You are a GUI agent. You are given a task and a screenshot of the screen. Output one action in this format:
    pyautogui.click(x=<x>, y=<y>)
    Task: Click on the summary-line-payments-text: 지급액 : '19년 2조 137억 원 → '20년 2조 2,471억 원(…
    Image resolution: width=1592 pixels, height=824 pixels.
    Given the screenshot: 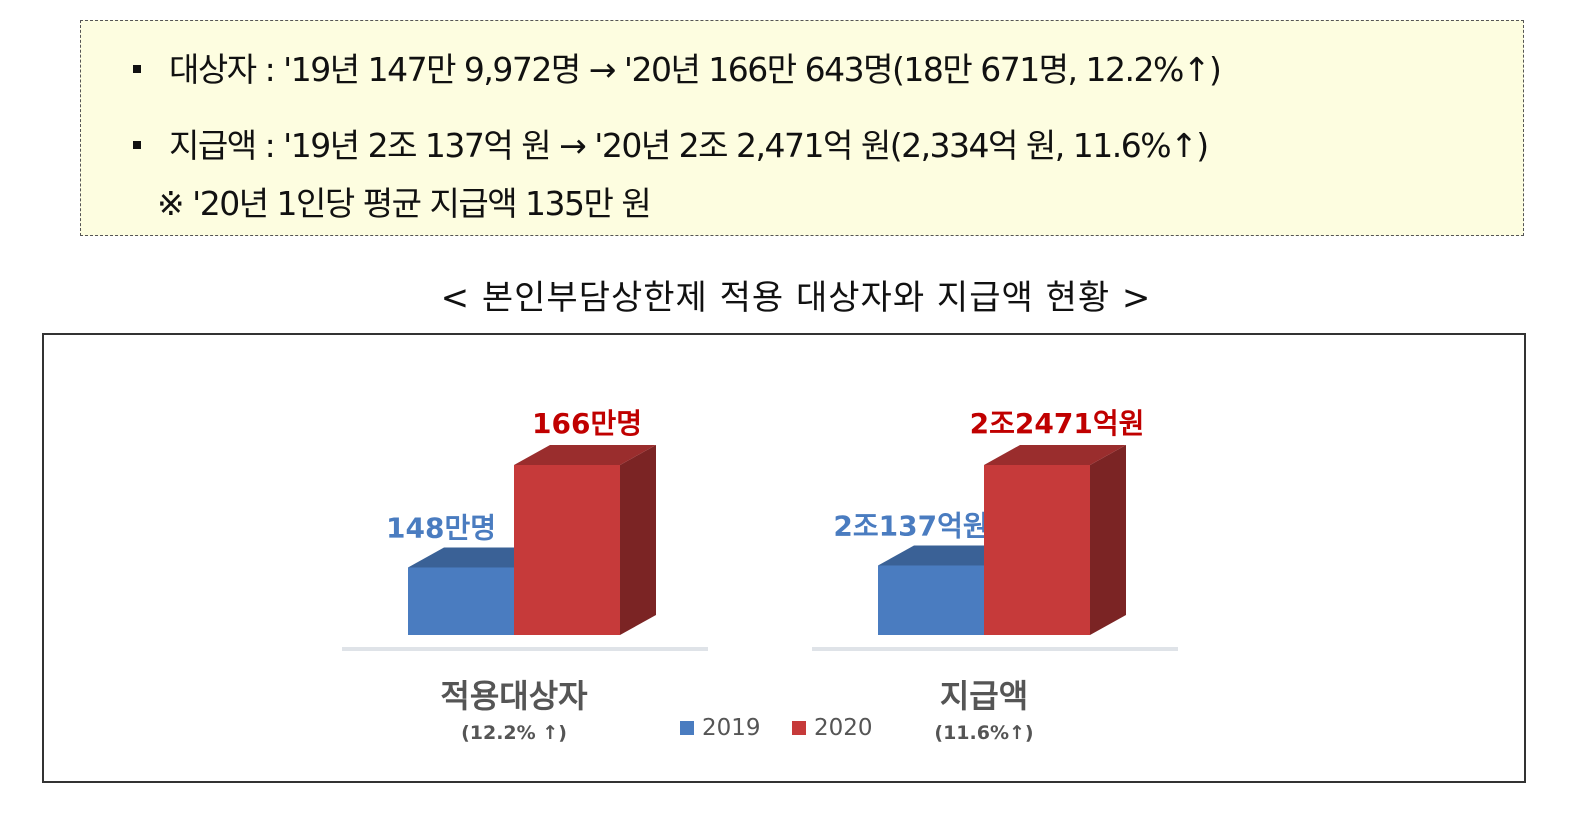 What is the action you would take?
    pyautogui.click(x=689, y=145)
    